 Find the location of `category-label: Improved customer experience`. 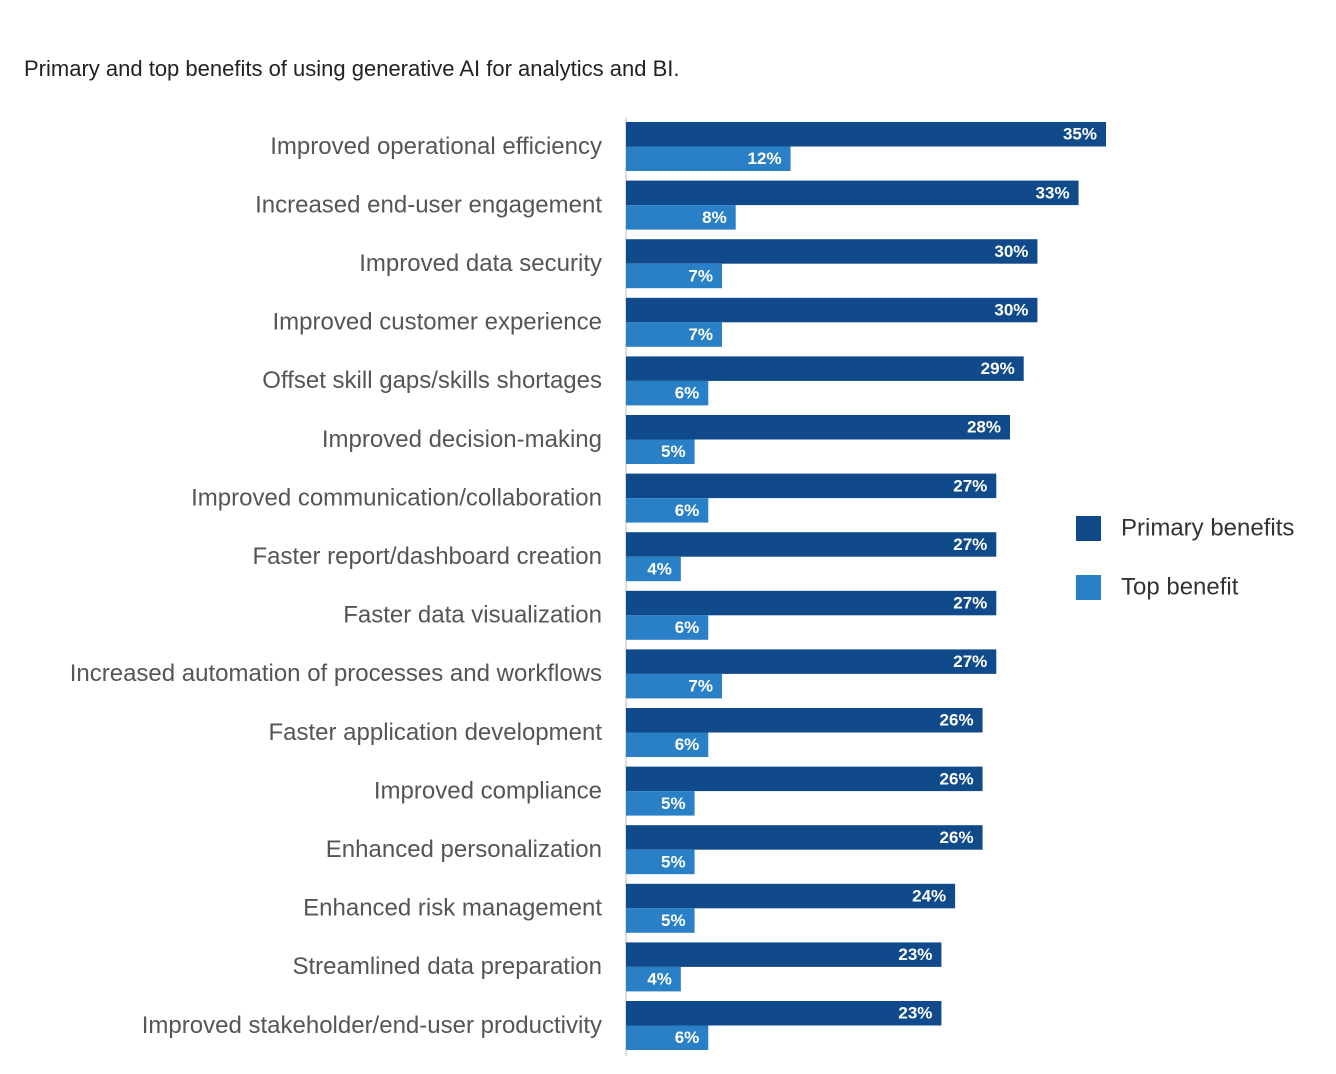

category-label: Improved customer experience is located at coordinates (437, 322).